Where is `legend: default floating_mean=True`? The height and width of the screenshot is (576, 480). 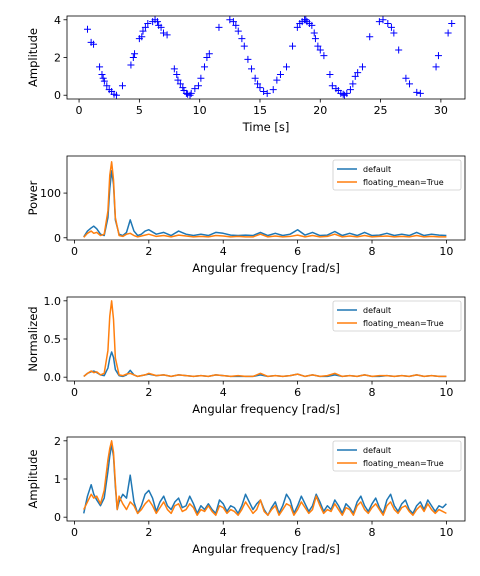
legend: default floating_mean=True is located at coordinates (397, 316).